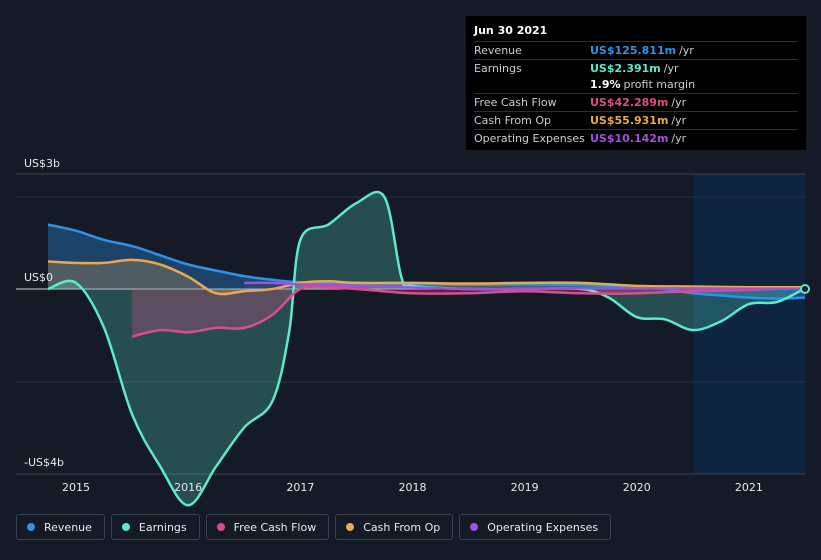 The height and width of the screenshot is (560, 821). I want to click on x-tick-label: 2015, so click(76, 487).